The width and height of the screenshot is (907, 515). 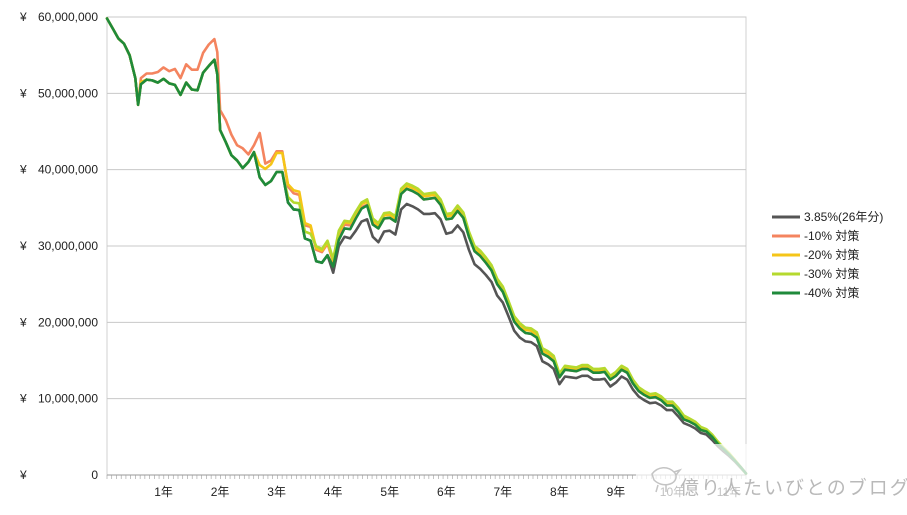 What do you see at coordinates (843, 217) in the screenshot?
I see `legend-label: 3.85%(26年分)` at bounding box center [843, 217].